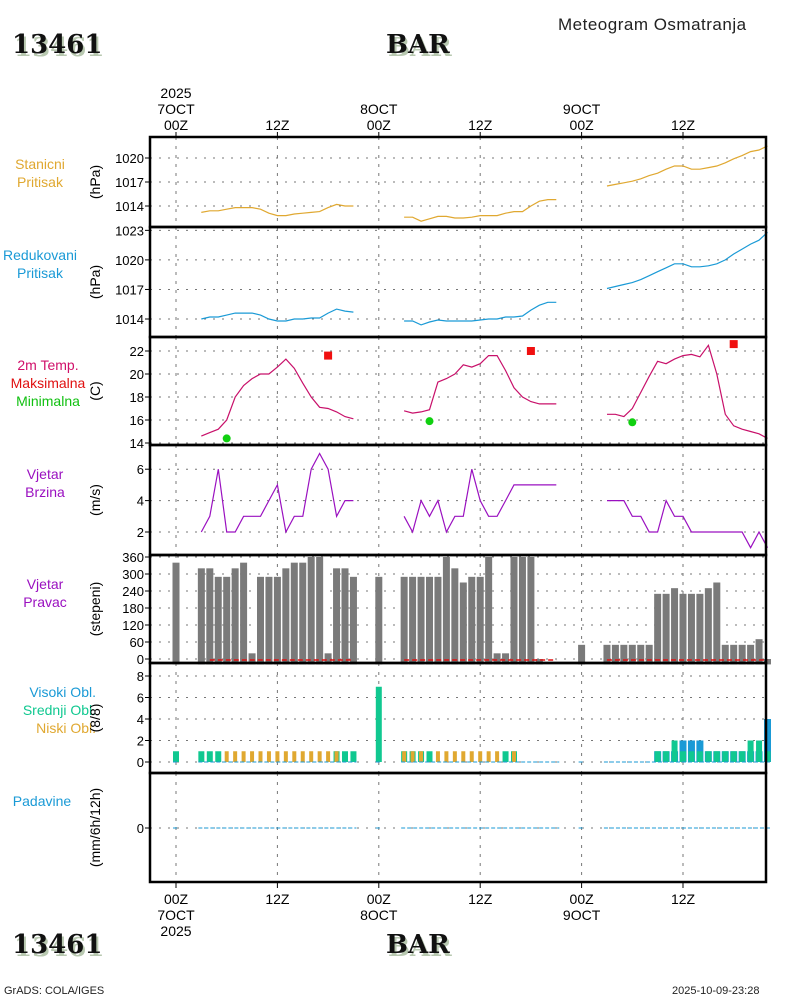  I want to click on time-tick-label-bottom: 12Z, so click(683, 899).